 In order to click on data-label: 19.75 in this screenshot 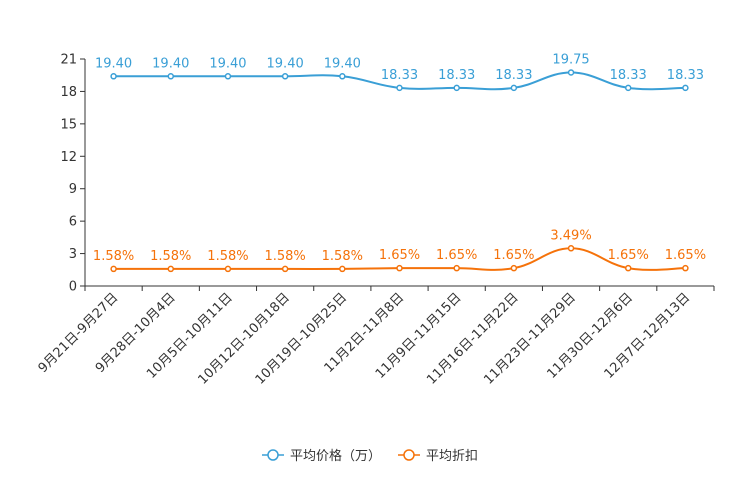, I will do `click(570, 60)`.